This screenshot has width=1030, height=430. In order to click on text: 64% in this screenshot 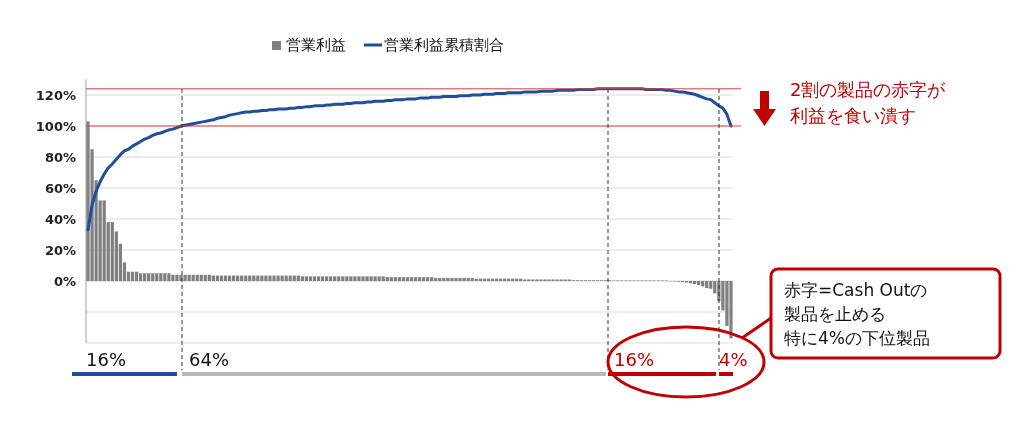, I will do `click(209, 359)`.